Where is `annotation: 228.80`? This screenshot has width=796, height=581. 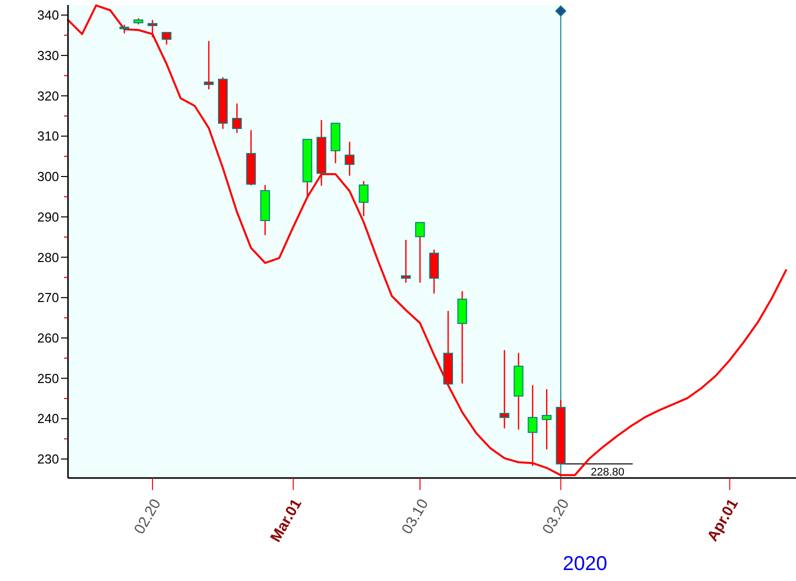 annotation: 228.80 is located at coordinates (607, 472).